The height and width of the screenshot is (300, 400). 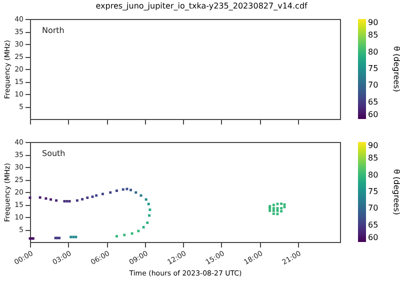 What do you see at coordinates (54, 153) in the screenshot?
I see `annotation: South` at bounding box center [54, 153].